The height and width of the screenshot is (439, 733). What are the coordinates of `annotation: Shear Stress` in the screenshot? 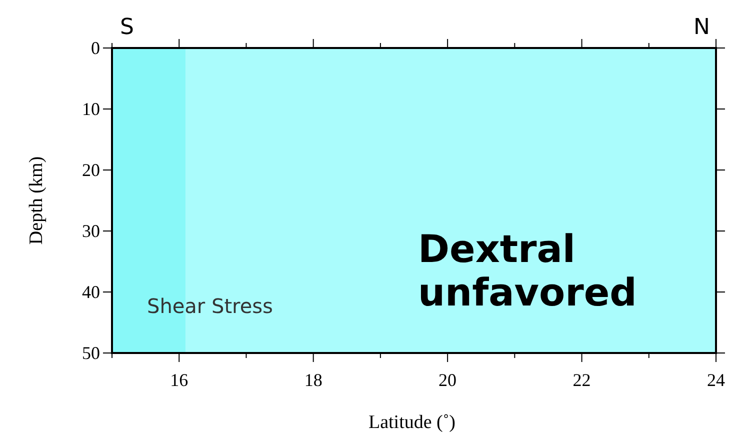 It's located at (210, 306).